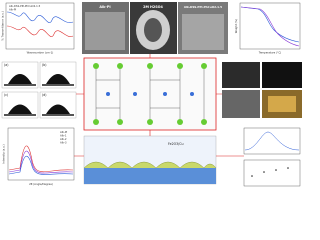 The height and width of the screenshot is (240, 320). I want to click on tga-panel: Temperature (°C) Weight (%), so click(267, 28).